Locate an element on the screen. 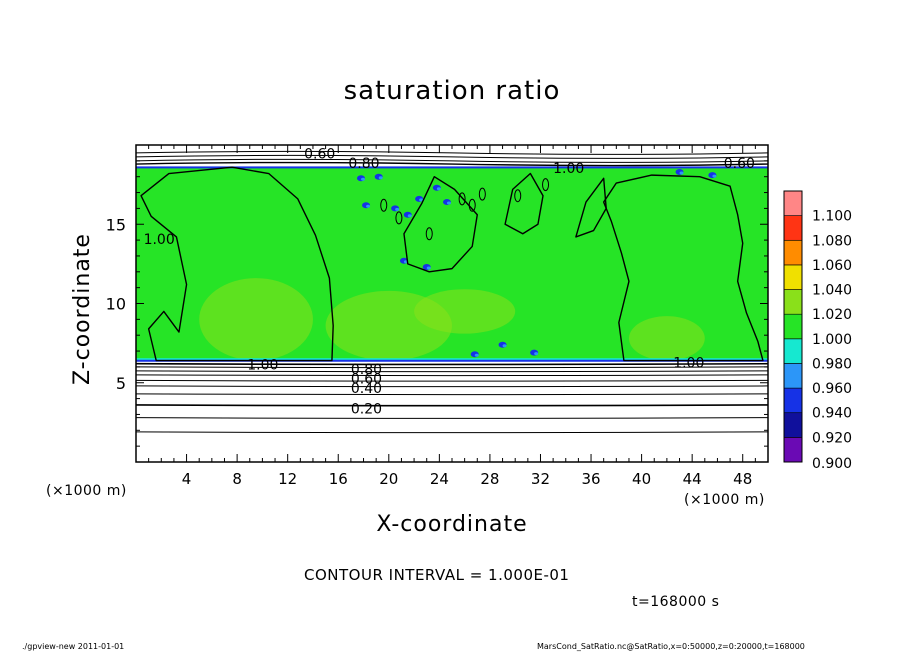  x-tick-label: 48 is located at coordinates (742, 479).